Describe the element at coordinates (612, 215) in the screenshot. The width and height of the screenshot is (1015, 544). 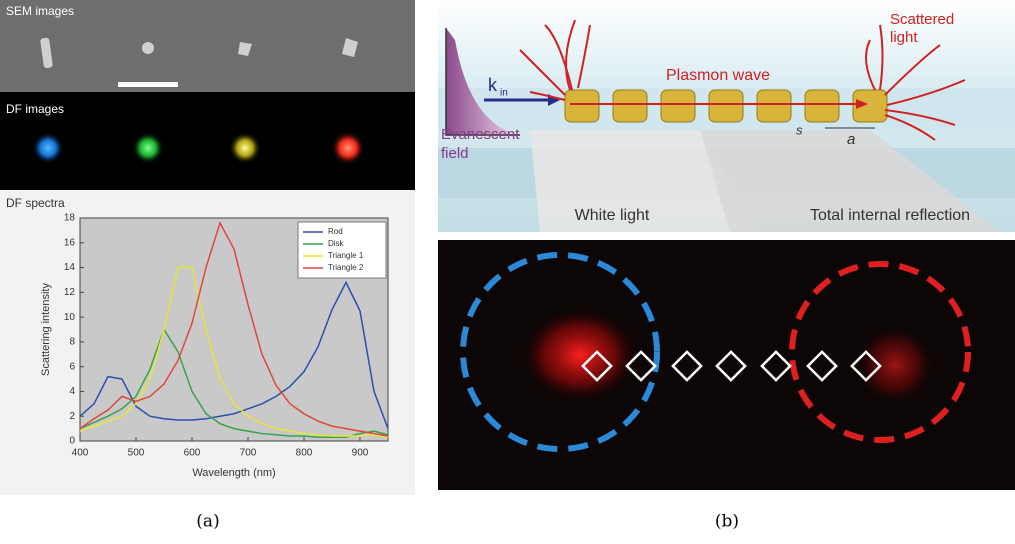
I see `white-light-label: White light` at that location.